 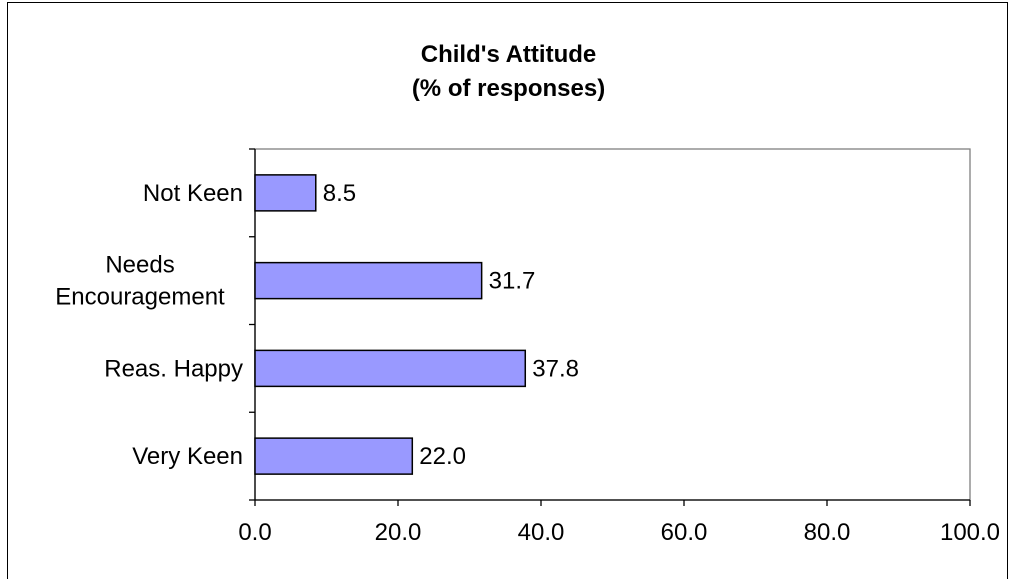 I want to click on category-label: Very Keen, so click(x=187, y=456).